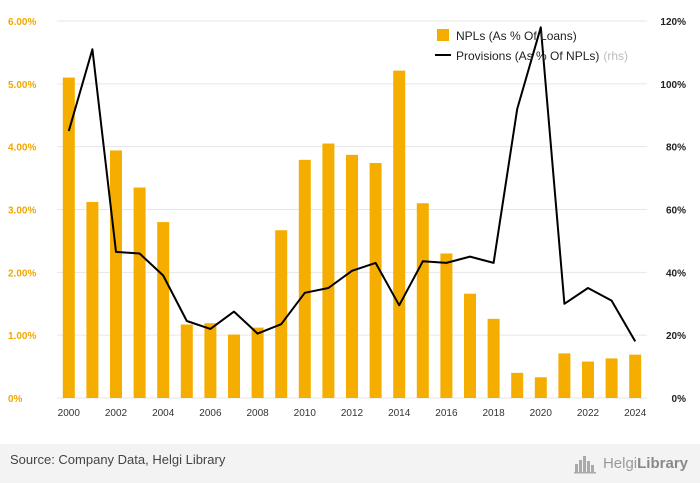  Describe the element at coordinates (443, 35) in the screenshot. I see `legend-swatch-npls` at that location.